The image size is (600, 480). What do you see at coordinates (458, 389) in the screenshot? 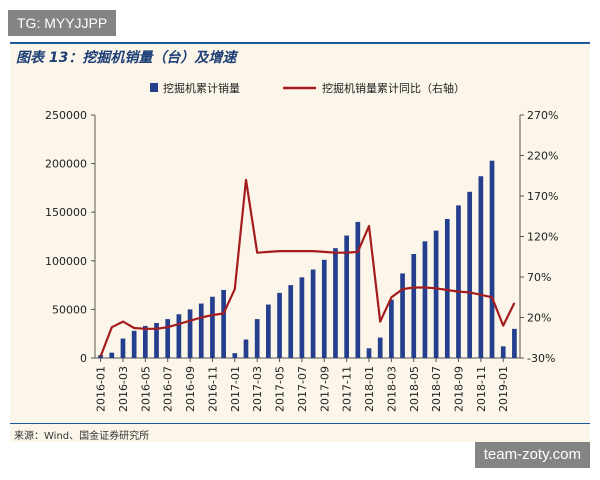
I see `x-tick-label: 2018-09` at bounding box center [458, 389].